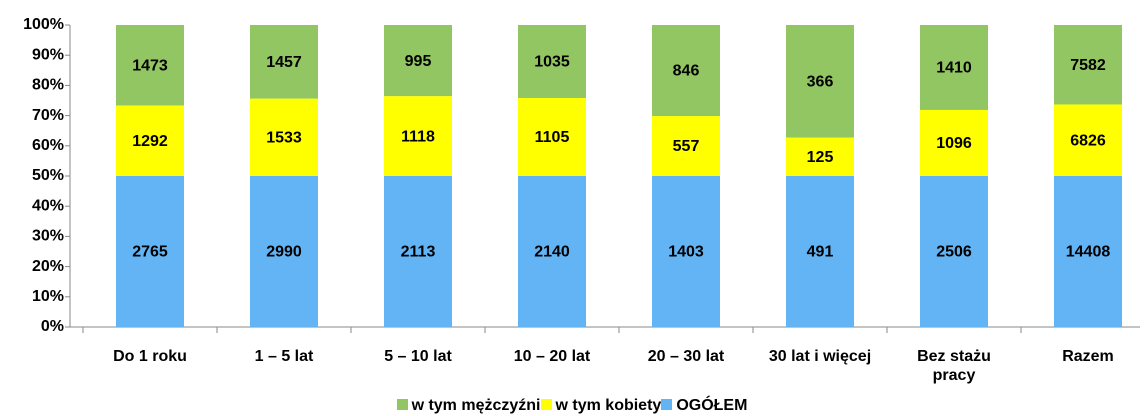 The height and width of the screenshot is (416, 1144). I want to click on y-tick-label: 0%, so click(52, 326).